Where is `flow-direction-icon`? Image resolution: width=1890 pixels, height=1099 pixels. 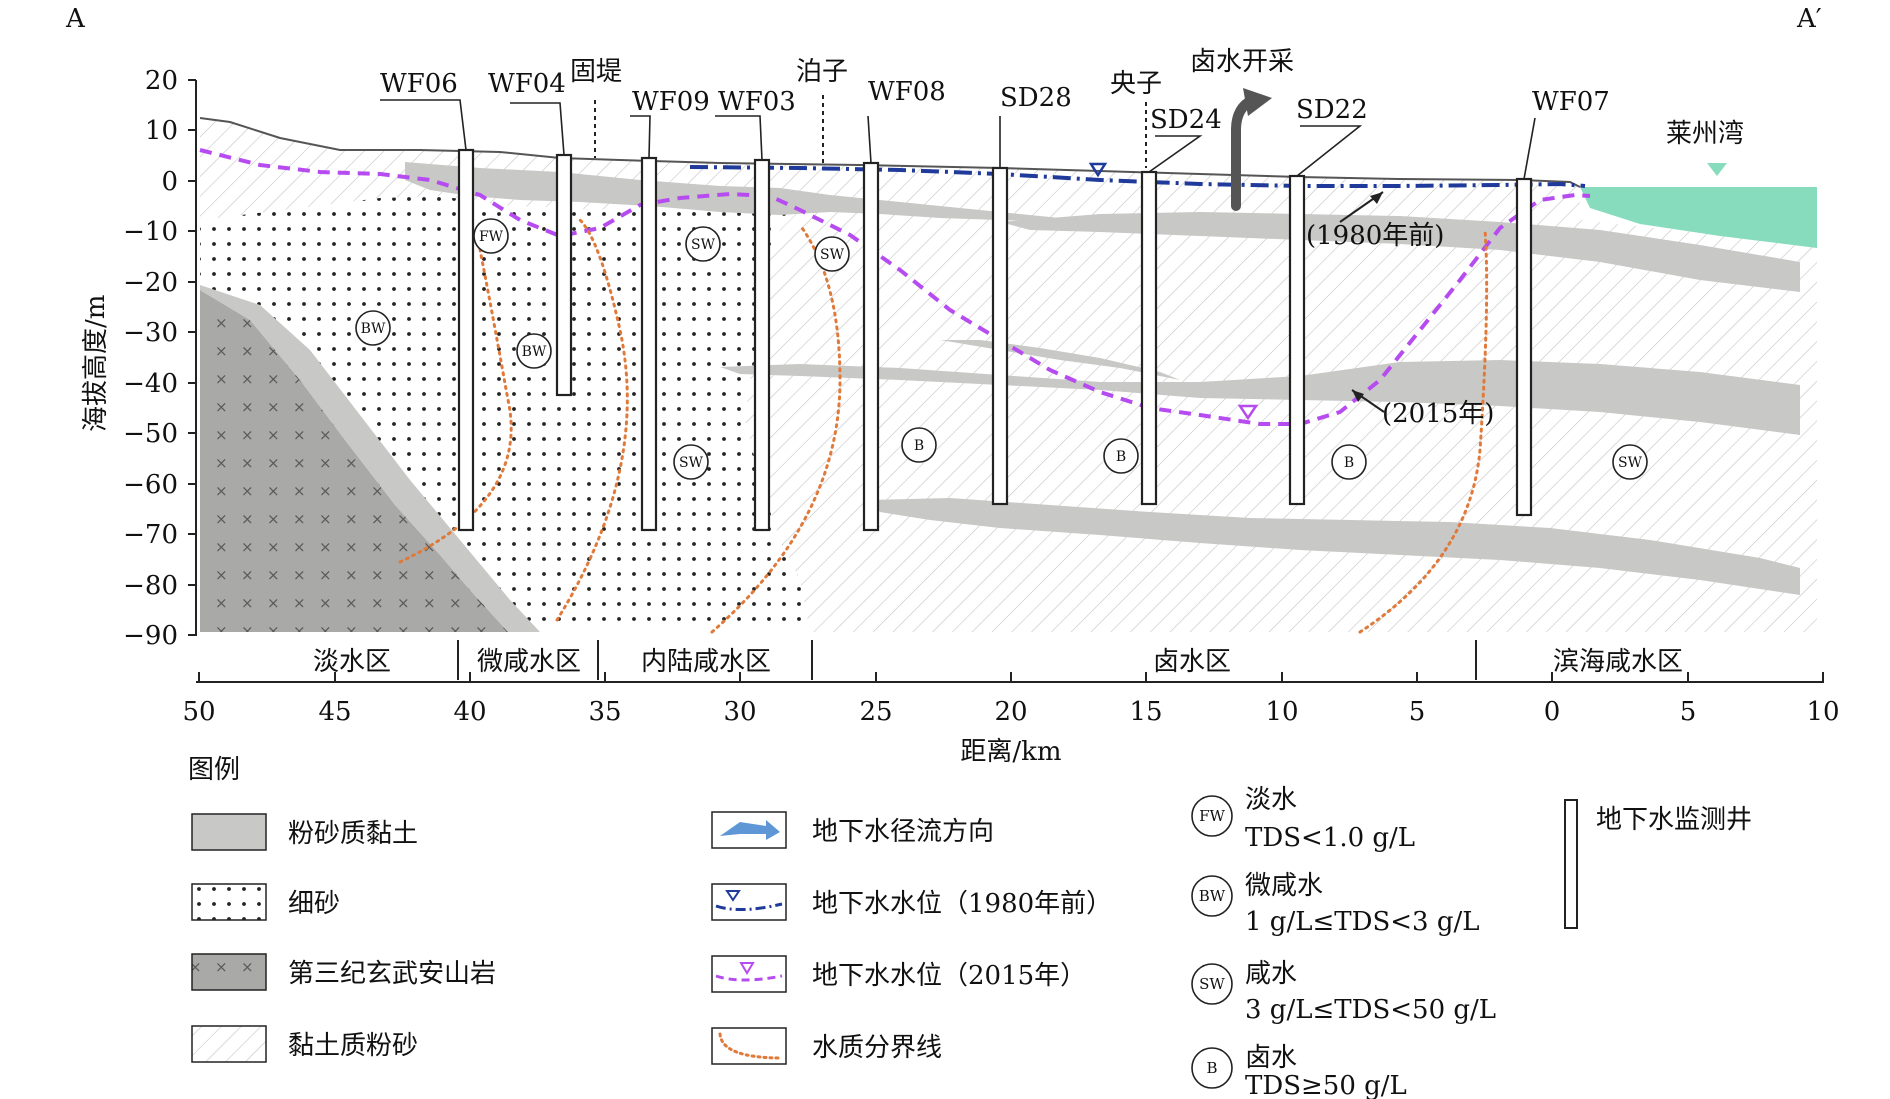
flow-direction-icon is located at coordinates (750, 830).